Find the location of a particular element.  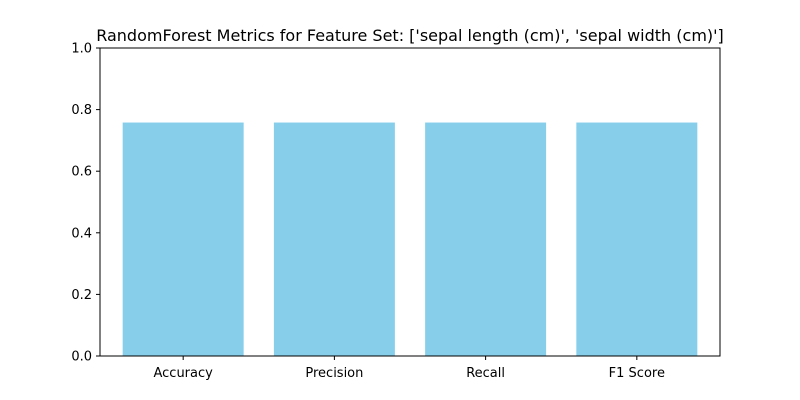

y-tick-label: 0.4 is located at coordinates (81, 233).